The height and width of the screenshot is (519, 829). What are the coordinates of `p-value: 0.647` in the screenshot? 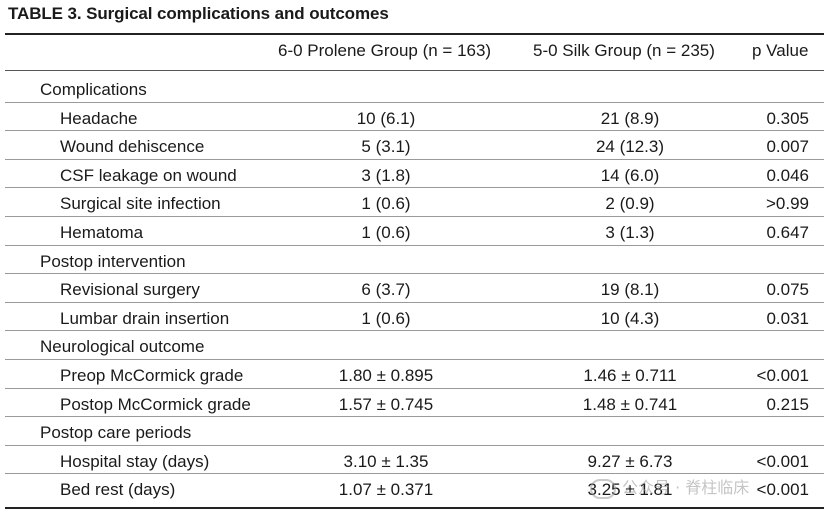 It's located at (787, 232).